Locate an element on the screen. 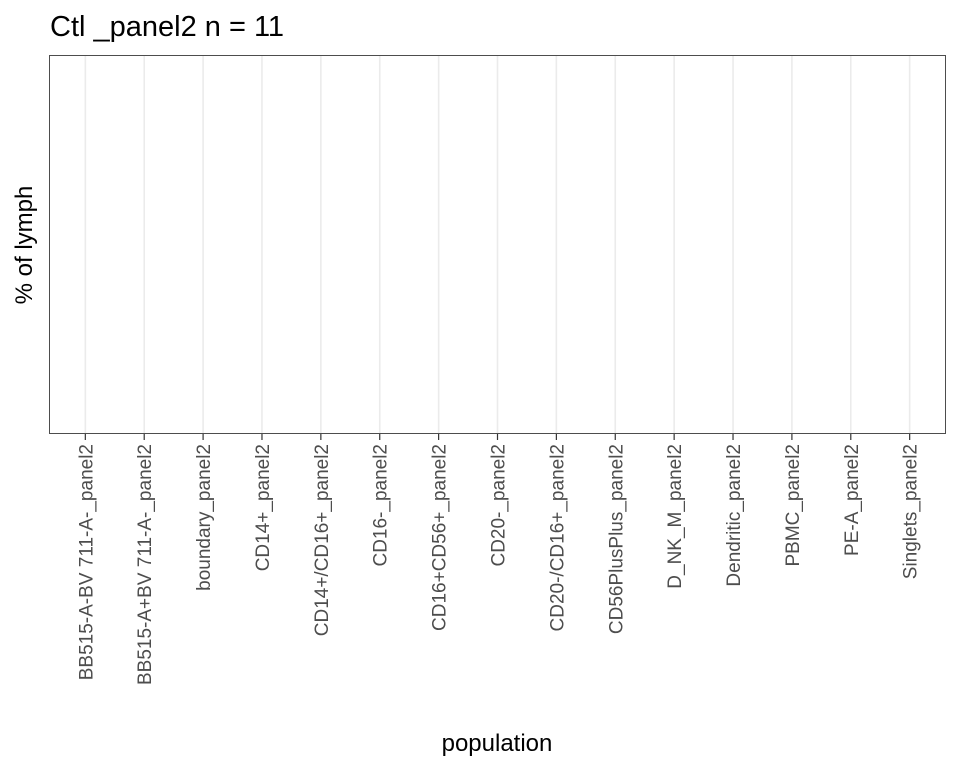 The image size is (960, 768). x-tick-label: BB515-A-BV 711-A-_panel2 is located at coordinates (86, 562).